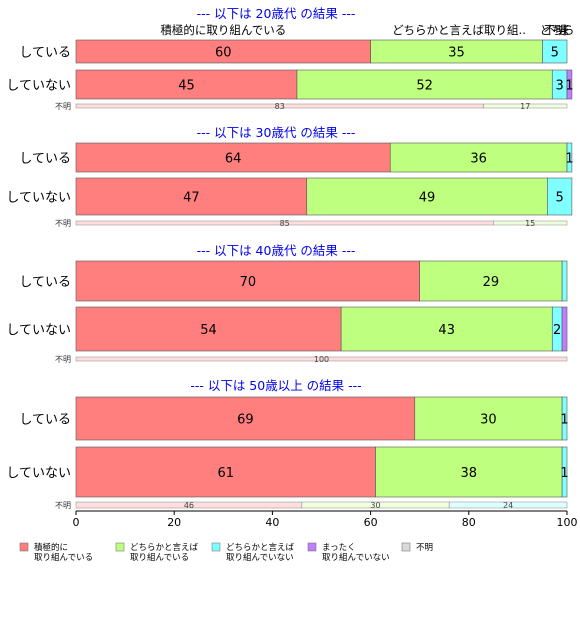 The height and width of the screenshot is (636, 580). I want to click on unknown-strip-label: 83, so click(280, 106).